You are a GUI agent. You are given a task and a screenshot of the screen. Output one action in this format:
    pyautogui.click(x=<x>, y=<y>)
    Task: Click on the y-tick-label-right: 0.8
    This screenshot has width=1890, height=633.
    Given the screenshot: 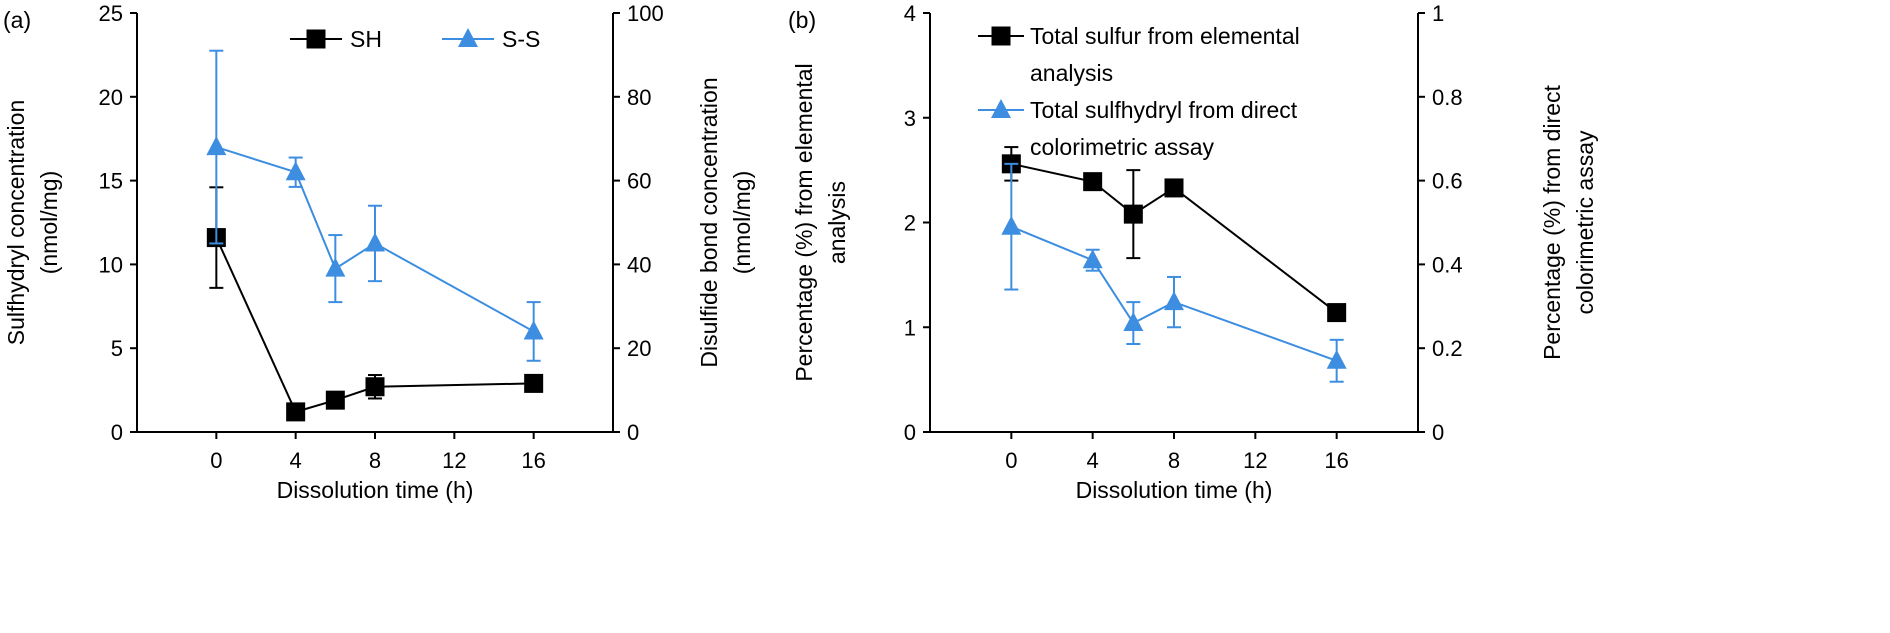 What is the action you would take?
    pyautogui.click(x=1447, y=97)
    